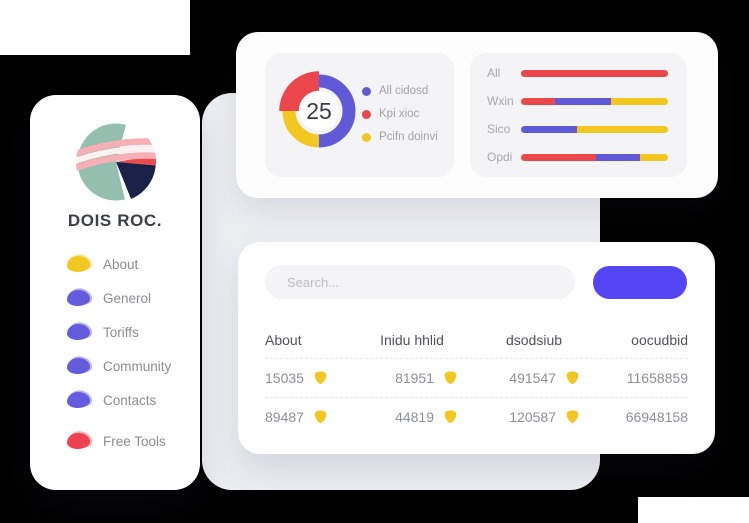  What do you see at coordinates (499, 129) in the screenshot?
I see `bar-row-label: Sico` at bounding box center [499, 129].